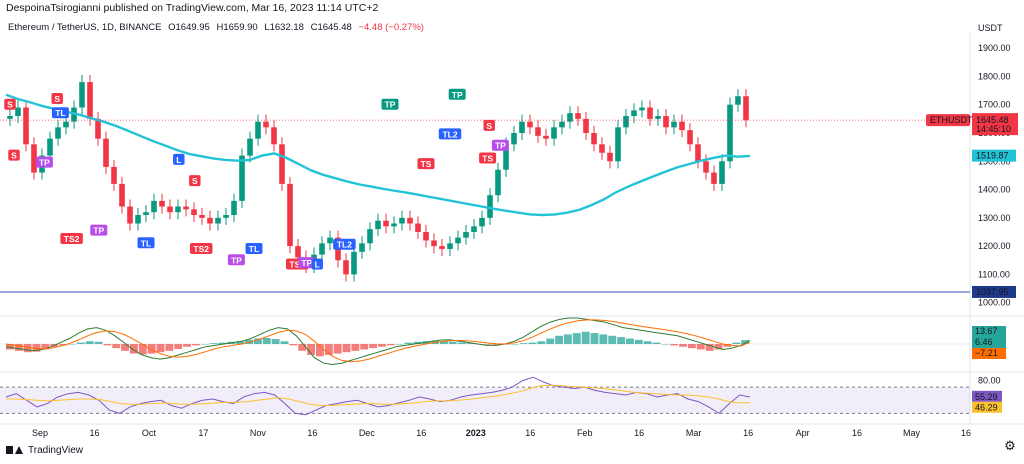  I want to click on time-tick-label: 17, so click(203, 433).